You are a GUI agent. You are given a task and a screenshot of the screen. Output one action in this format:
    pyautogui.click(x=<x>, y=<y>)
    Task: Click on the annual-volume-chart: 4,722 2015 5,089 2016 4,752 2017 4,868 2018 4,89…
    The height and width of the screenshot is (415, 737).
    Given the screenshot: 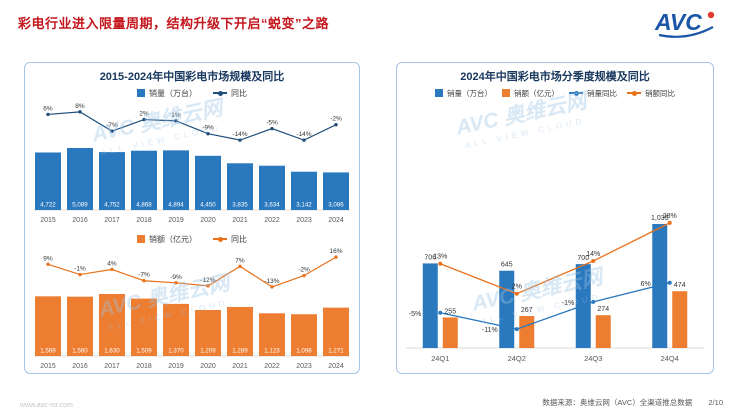 What is the action you would take?
    pyautogui.click(x=192, y=163)
    